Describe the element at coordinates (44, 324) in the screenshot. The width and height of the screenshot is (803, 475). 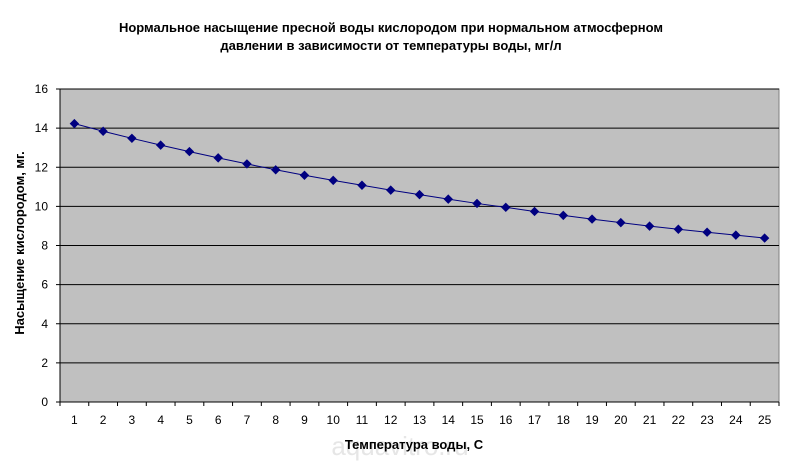
I see `y-tick-label: 4` at that location.